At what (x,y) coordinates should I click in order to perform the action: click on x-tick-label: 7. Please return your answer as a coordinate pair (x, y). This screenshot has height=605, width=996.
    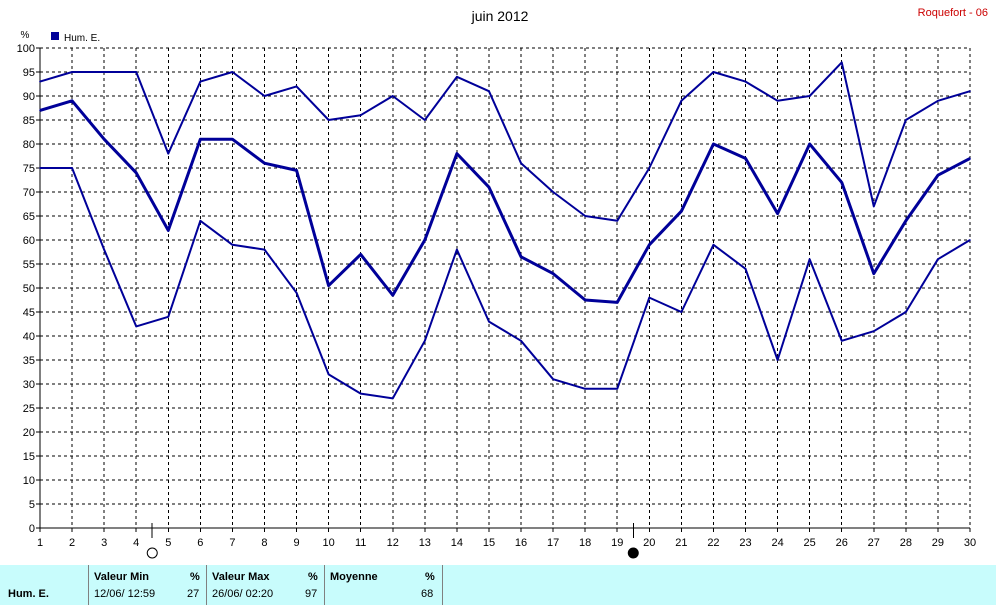
    Looking at the image, I should click on (232, 543).